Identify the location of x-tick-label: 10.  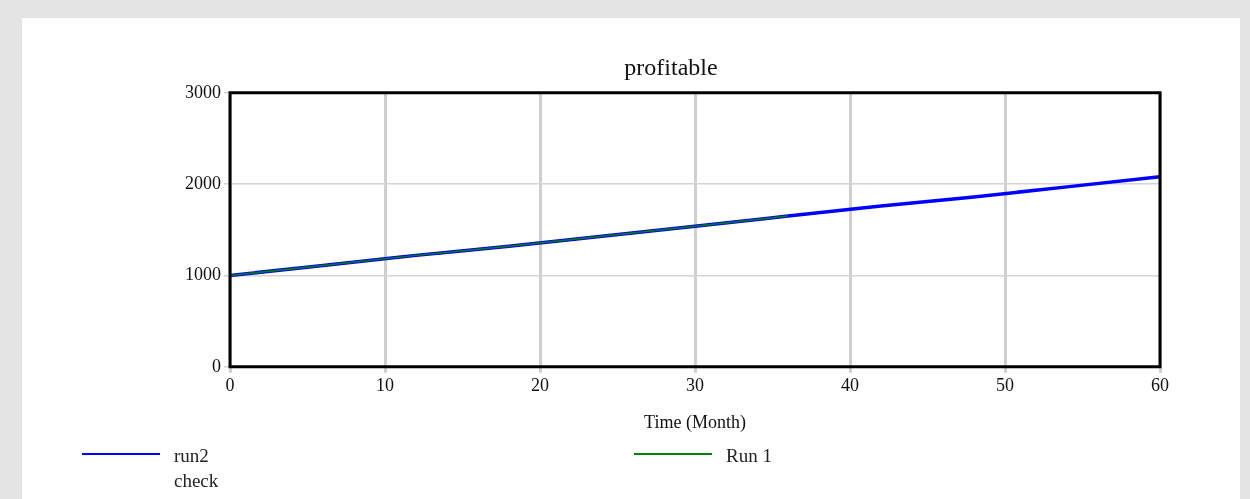
(385, 385).